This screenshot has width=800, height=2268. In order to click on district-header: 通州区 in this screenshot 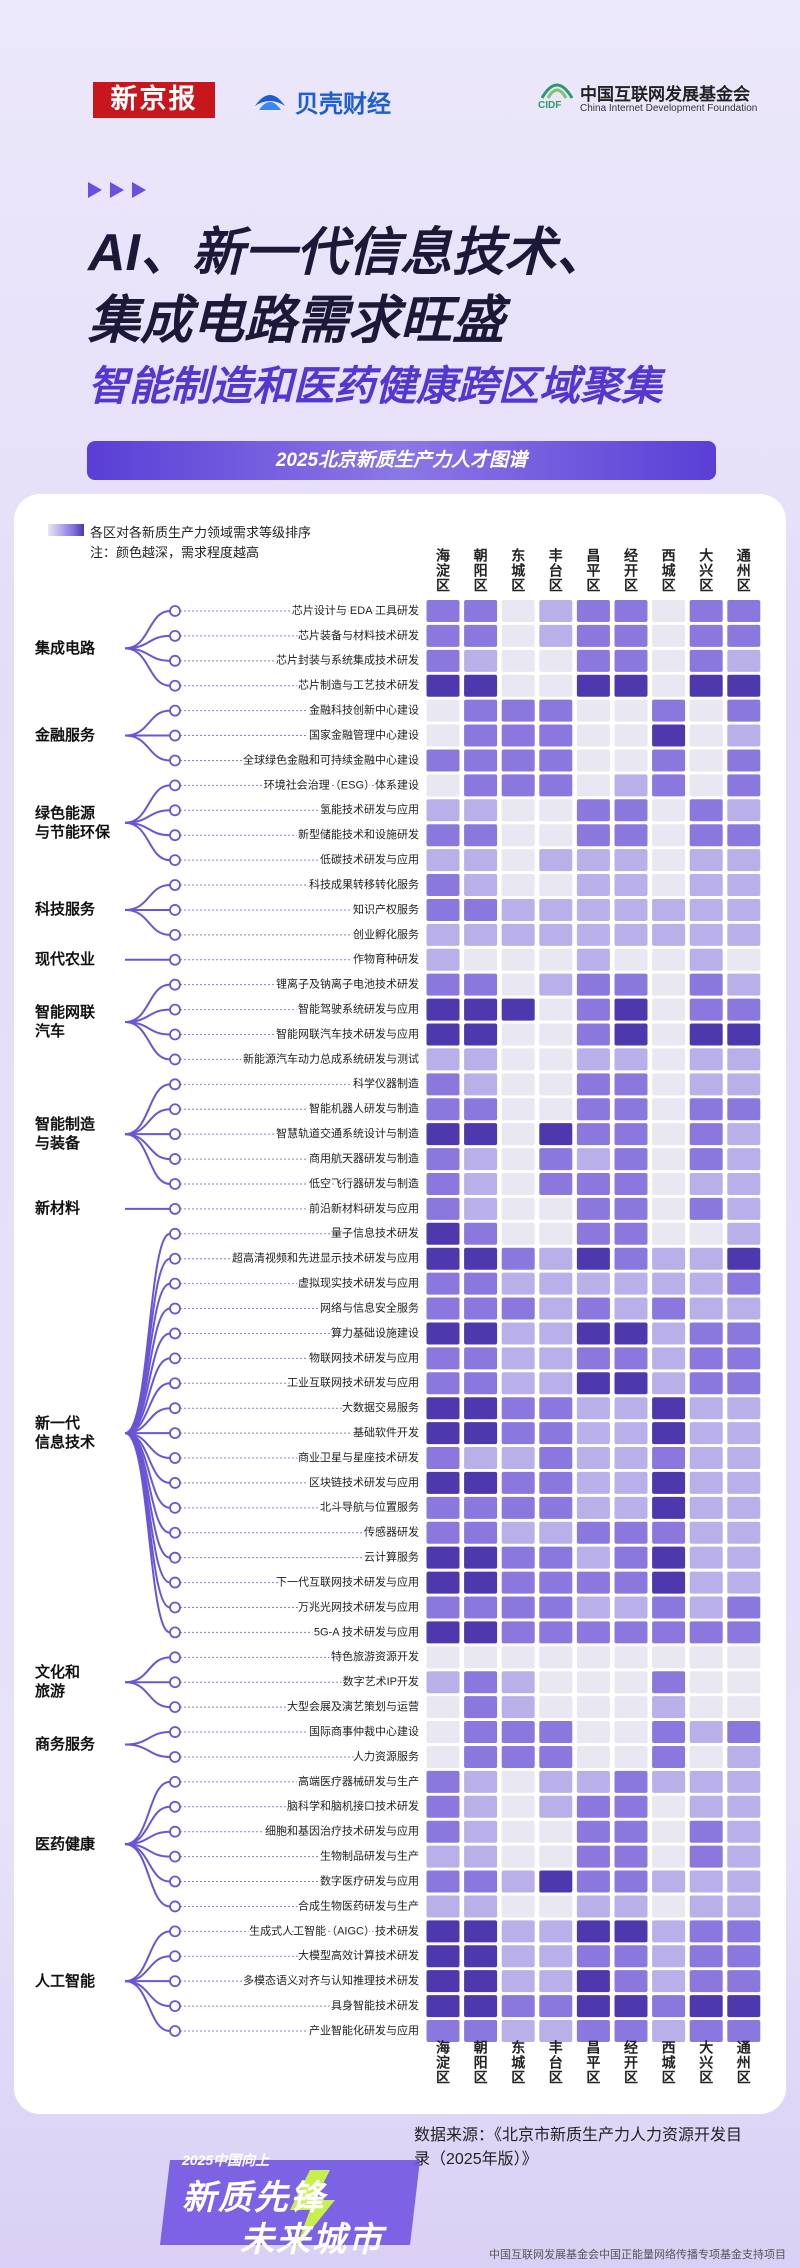, I will do `click(743, 570)`.